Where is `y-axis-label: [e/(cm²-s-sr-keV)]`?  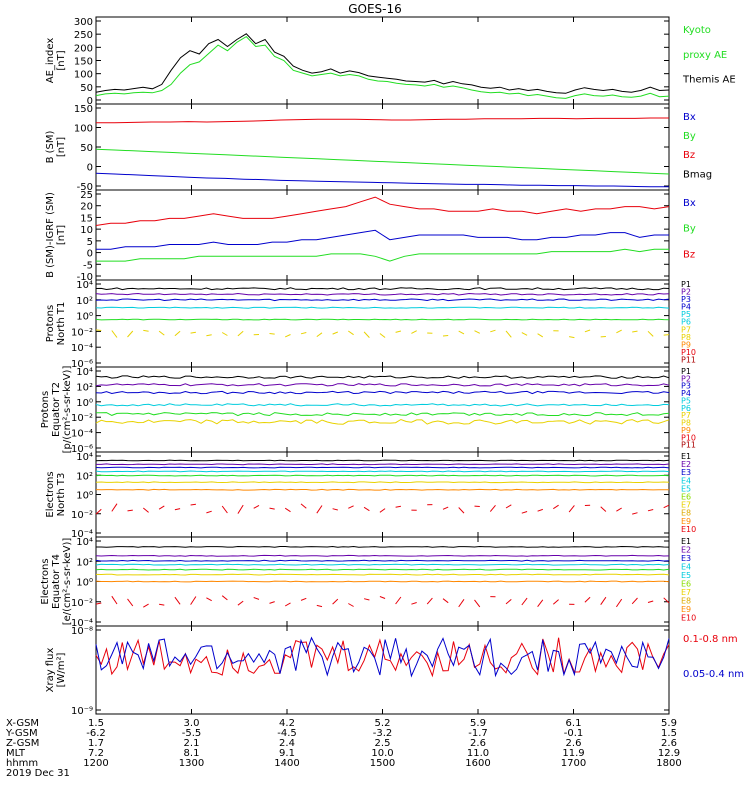 y-axis-label: [e/(cm²-s-sr-keV)] is located at coordinates (67, 582).